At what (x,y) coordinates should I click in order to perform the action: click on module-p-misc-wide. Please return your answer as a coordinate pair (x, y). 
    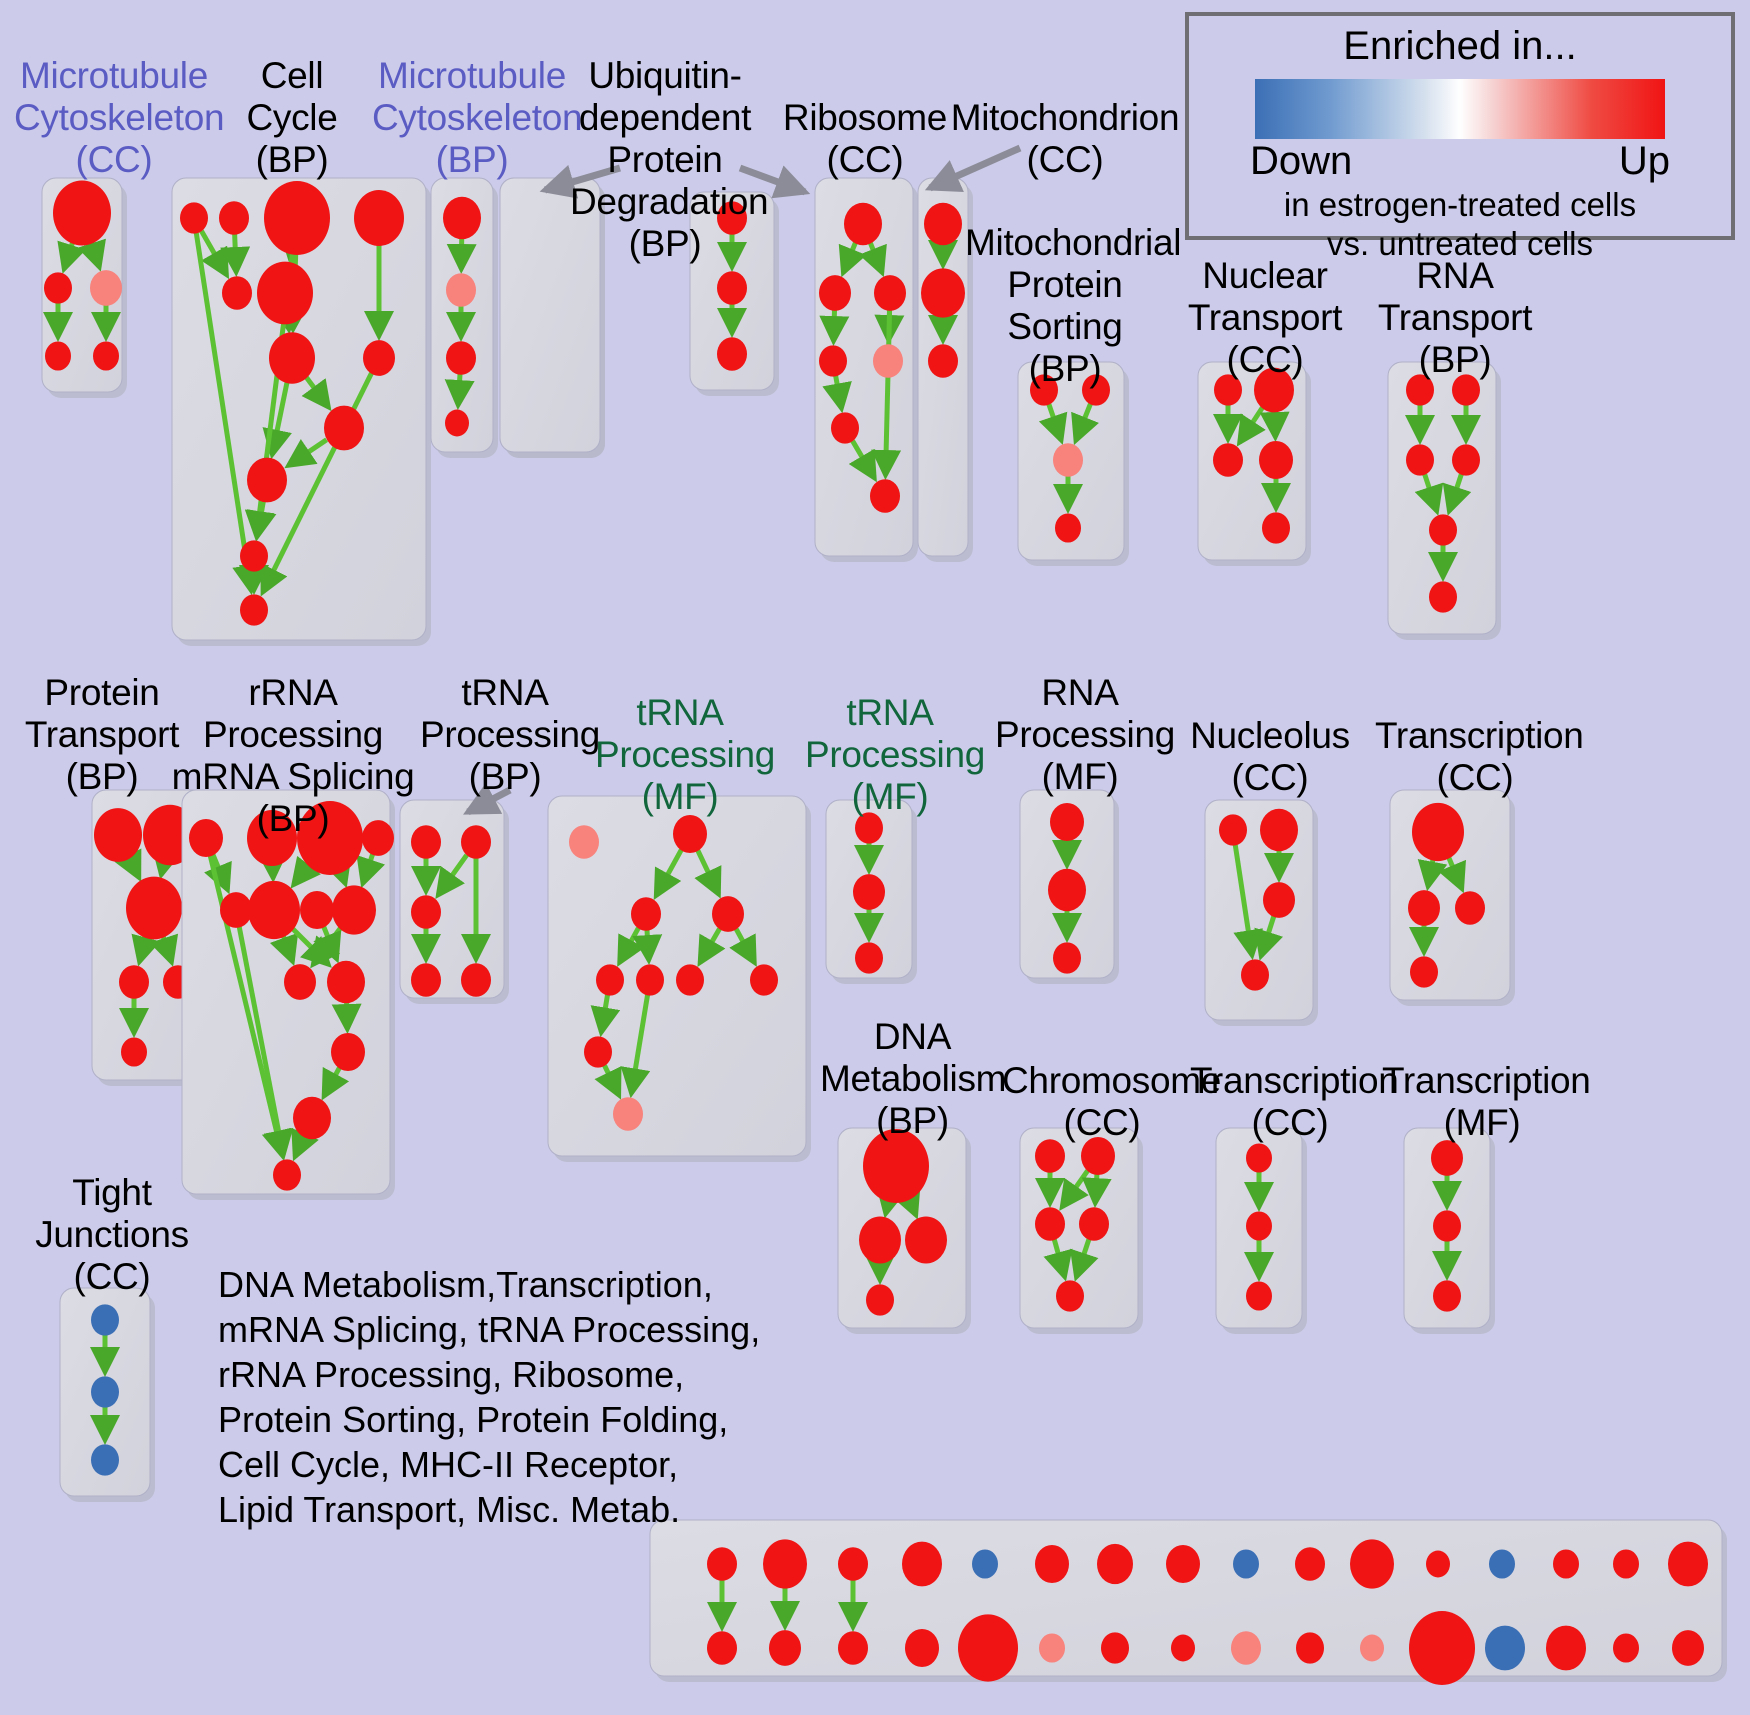
    Looking at the image, I should click on (1188, 1602).